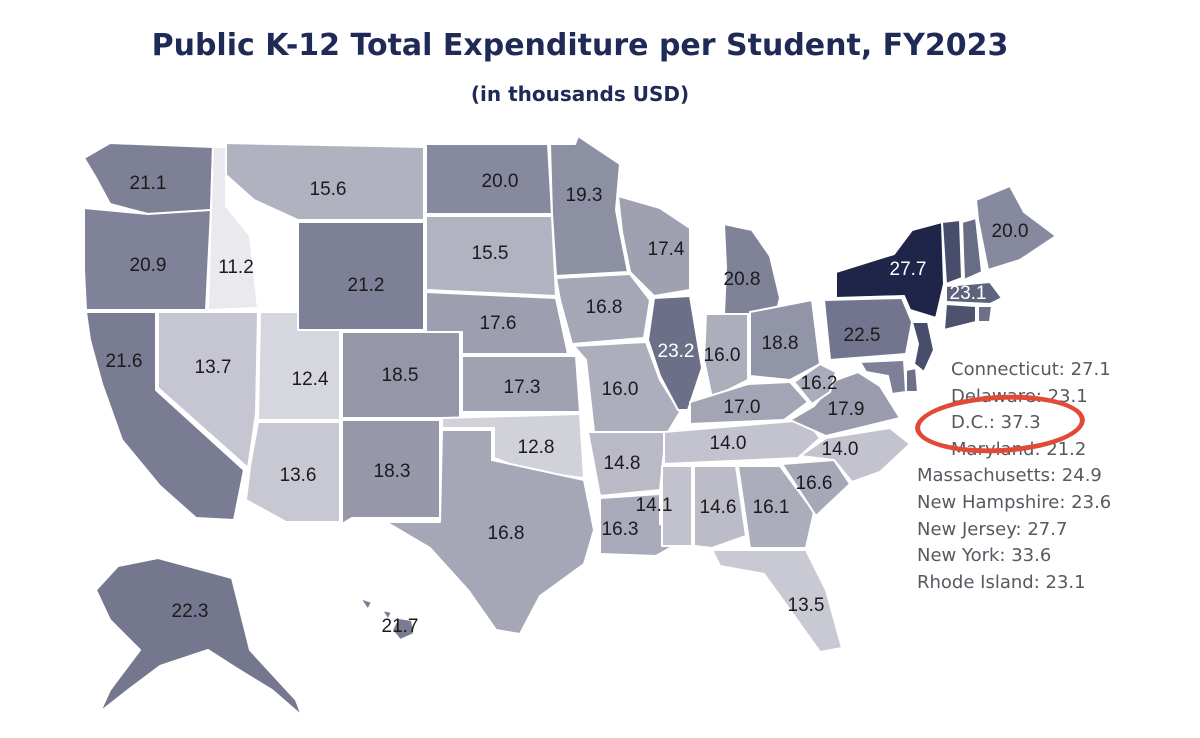 This screenshot has width=1200, height=738. Describe the element at coordinates (984, 556) in the screenshot. I see `ne-item-new-york: New York: 33.6` at that location.